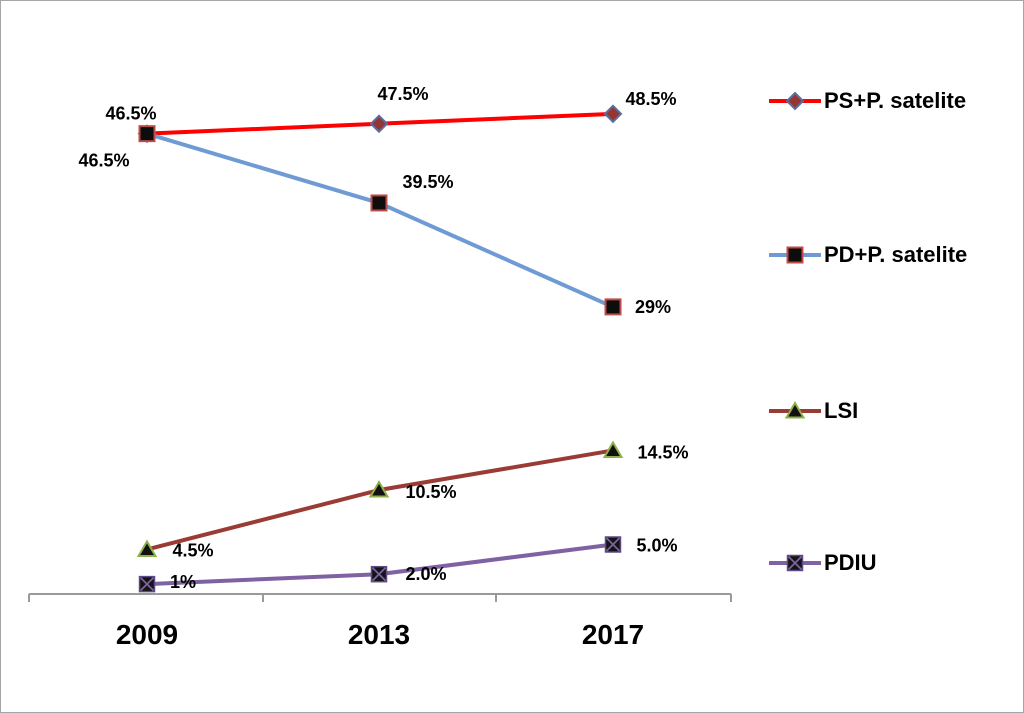 This screenshot has height=713, width=1024. I want to click on x-tick-label: 2009, so click(147, 634).